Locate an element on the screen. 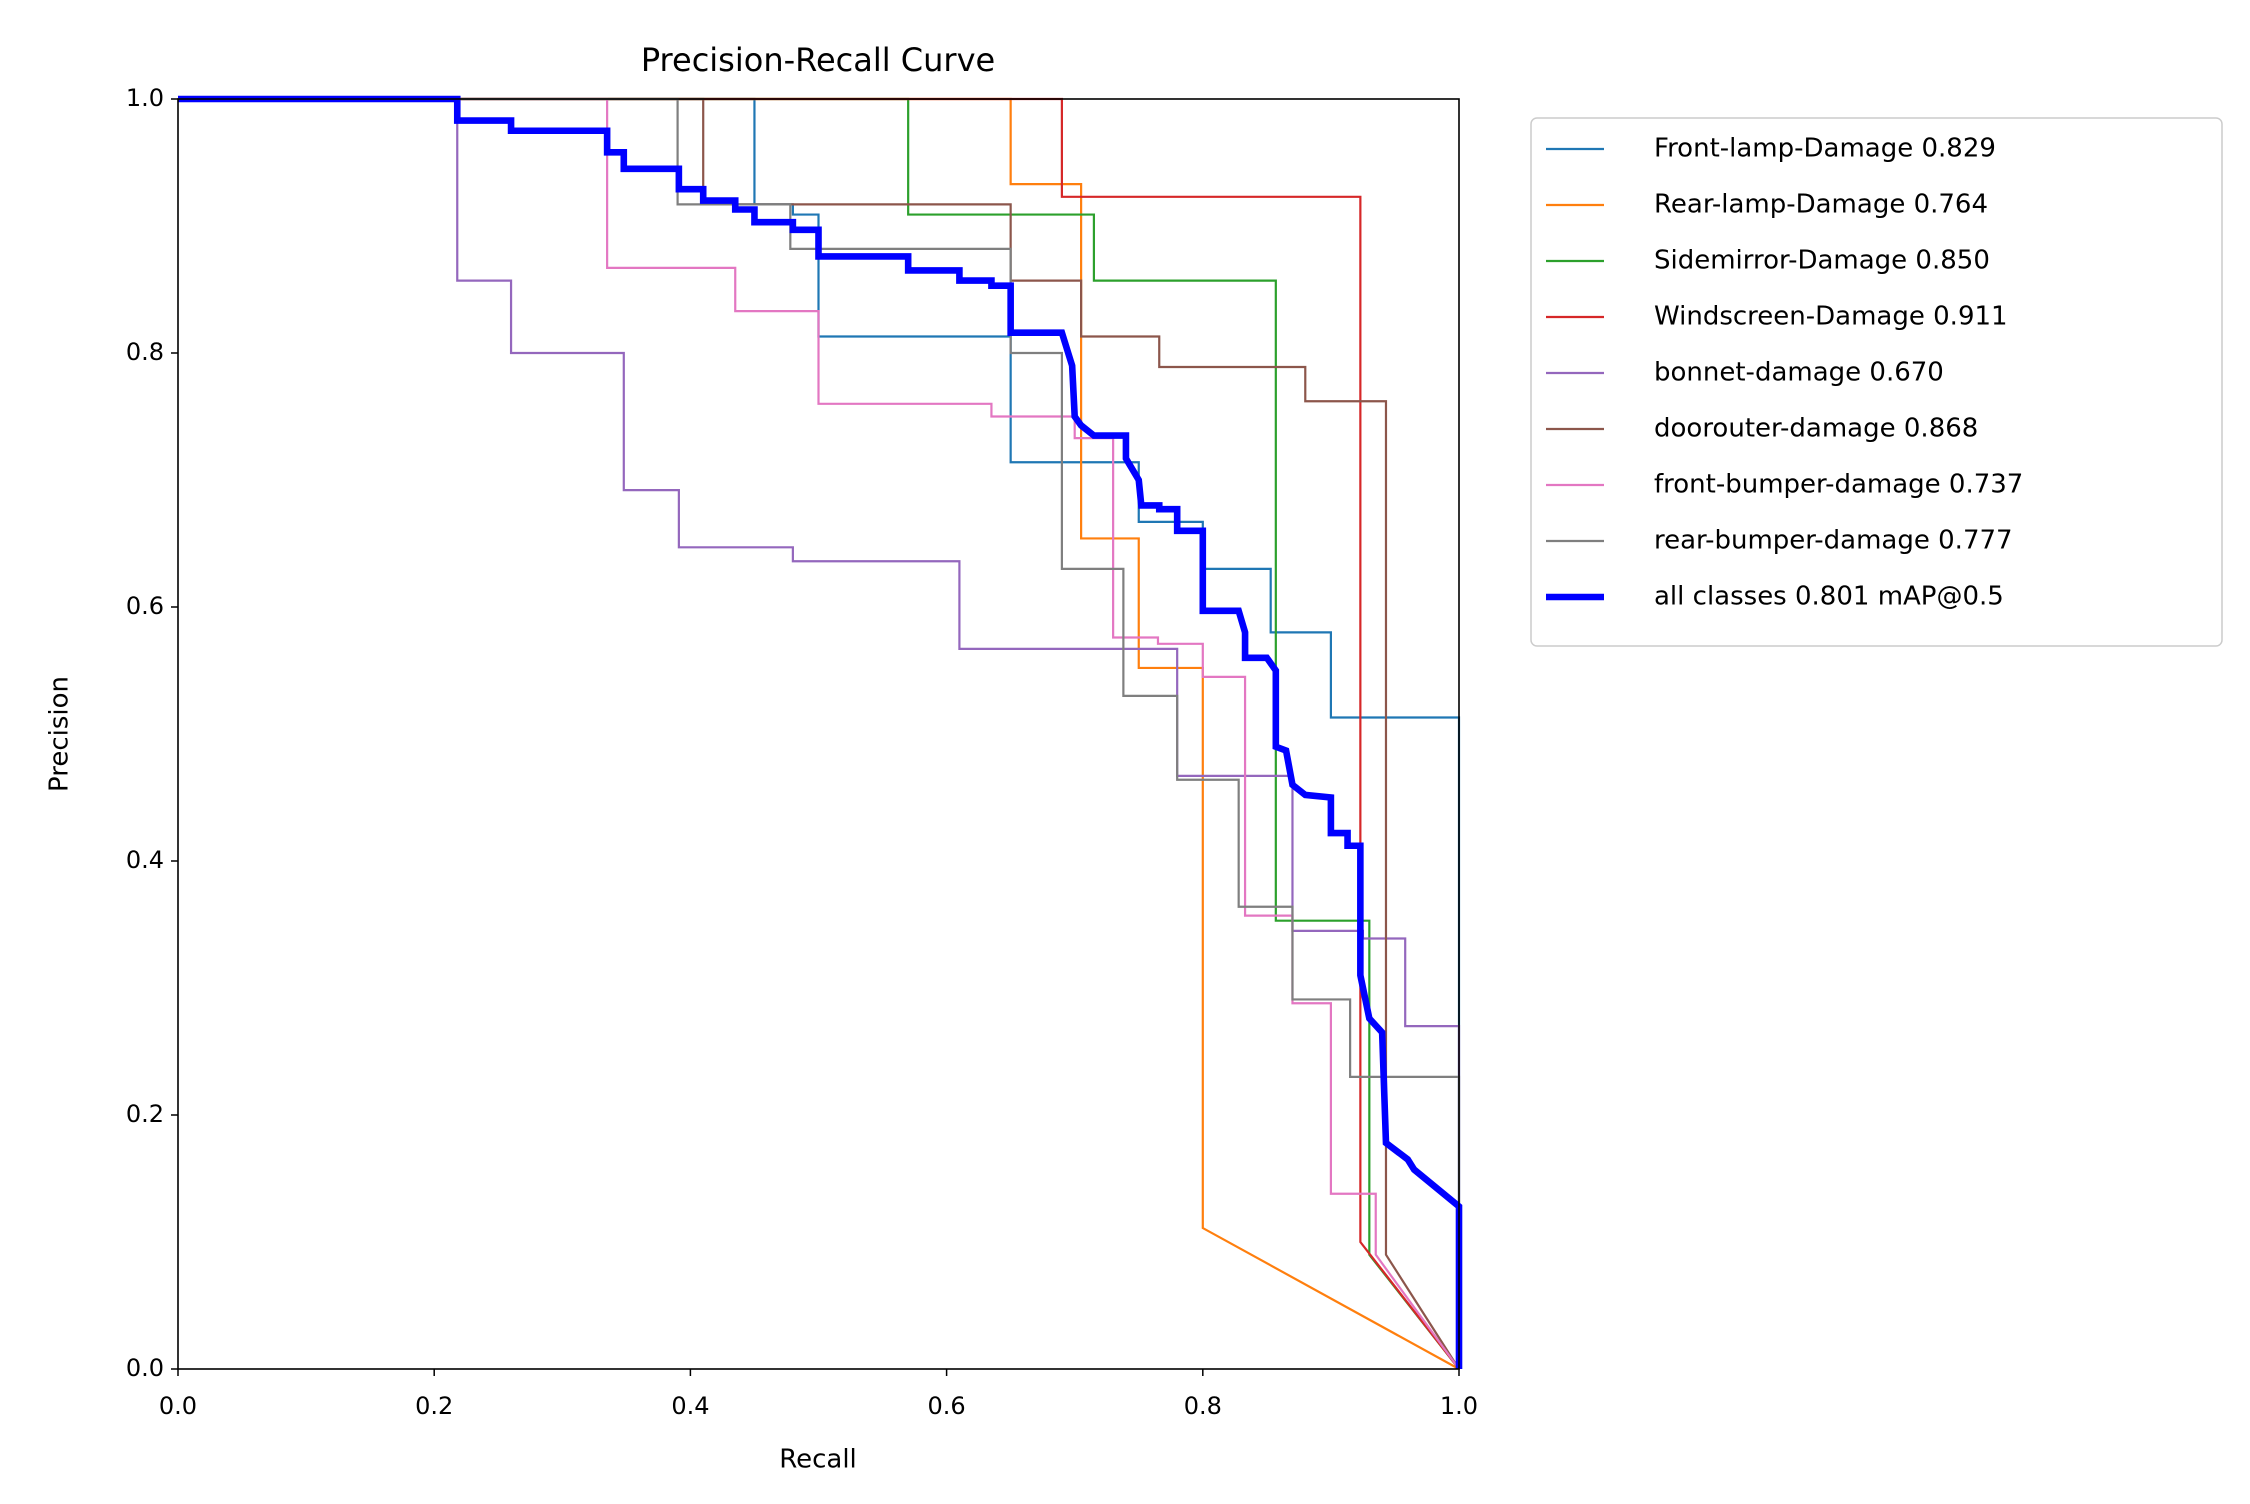 The height and width of the screenshot is (1504, 2250). y-axis-label: Precision is located at coordinates (60, 734).